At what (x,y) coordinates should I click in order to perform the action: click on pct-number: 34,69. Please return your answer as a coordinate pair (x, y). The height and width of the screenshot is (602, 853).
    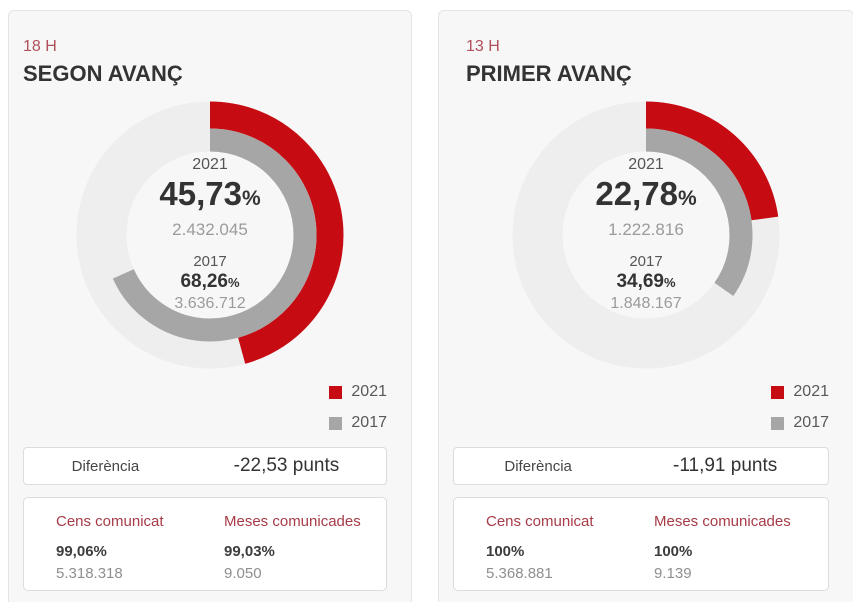
    Looking at the image, I should click on (640, 281).